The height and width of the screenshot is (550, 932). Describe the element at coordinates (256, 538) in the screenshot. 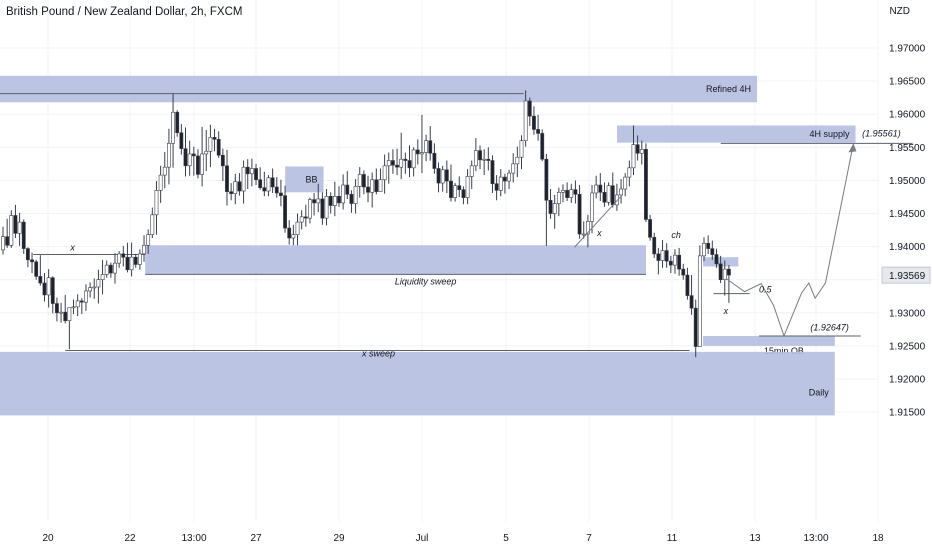

I see `time-tick-label: 27` at that location.